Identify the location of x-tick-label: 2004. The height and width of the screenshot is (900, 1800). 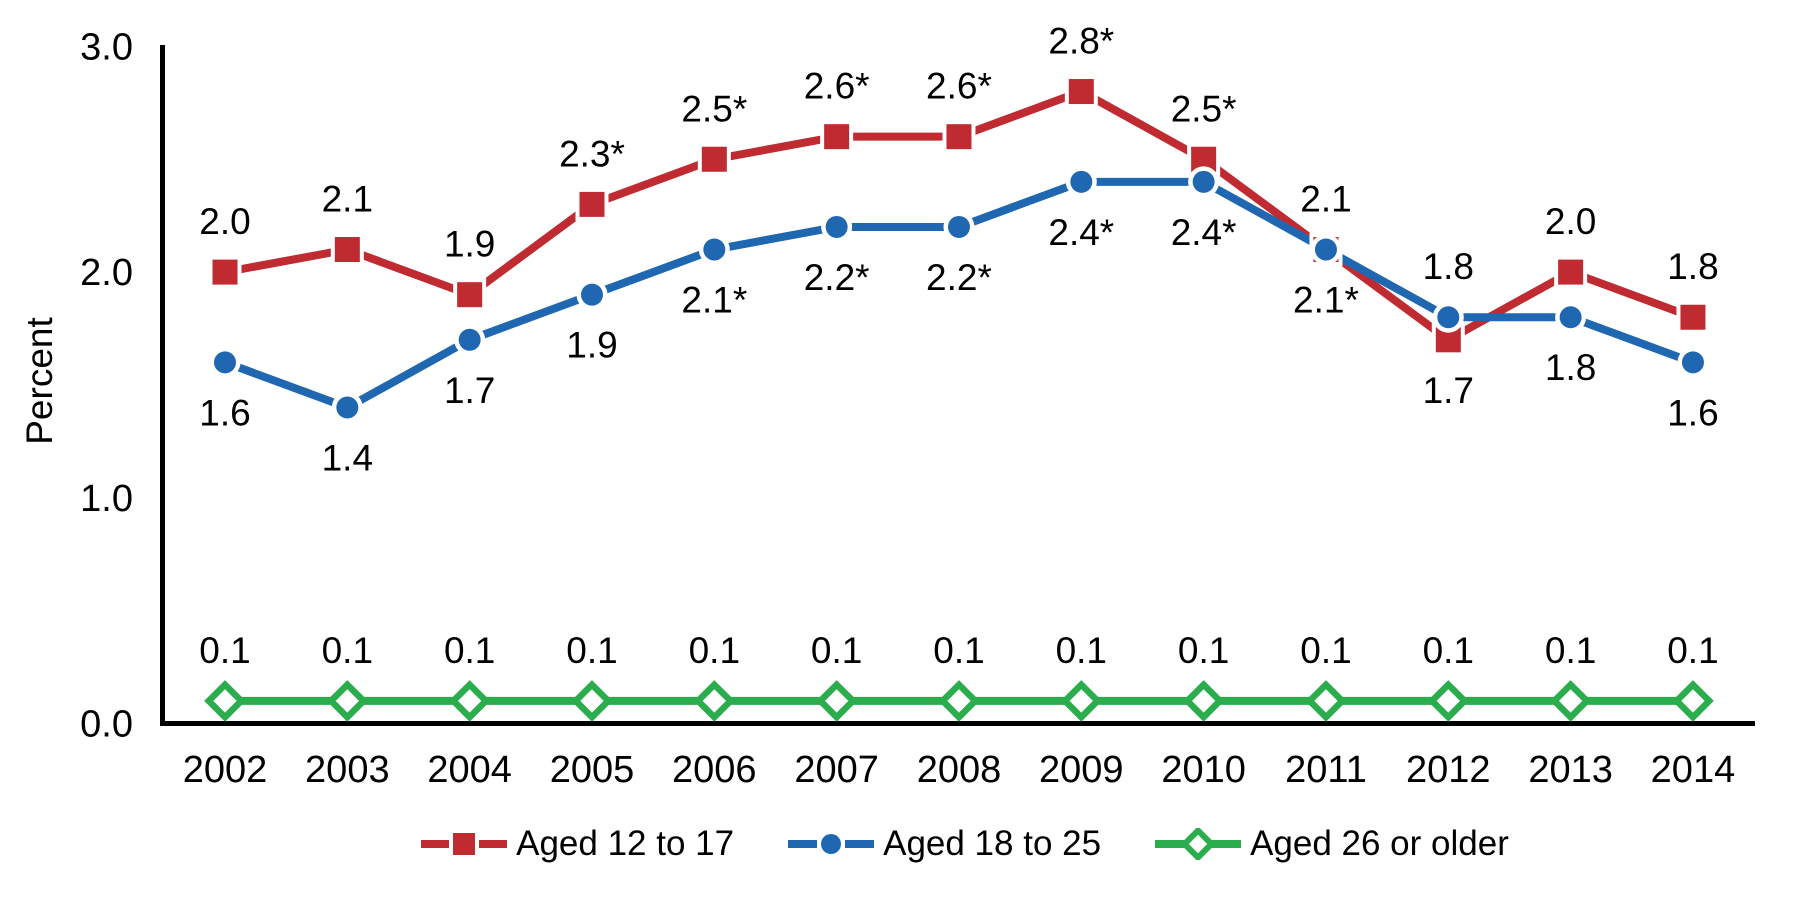
(469, 770).